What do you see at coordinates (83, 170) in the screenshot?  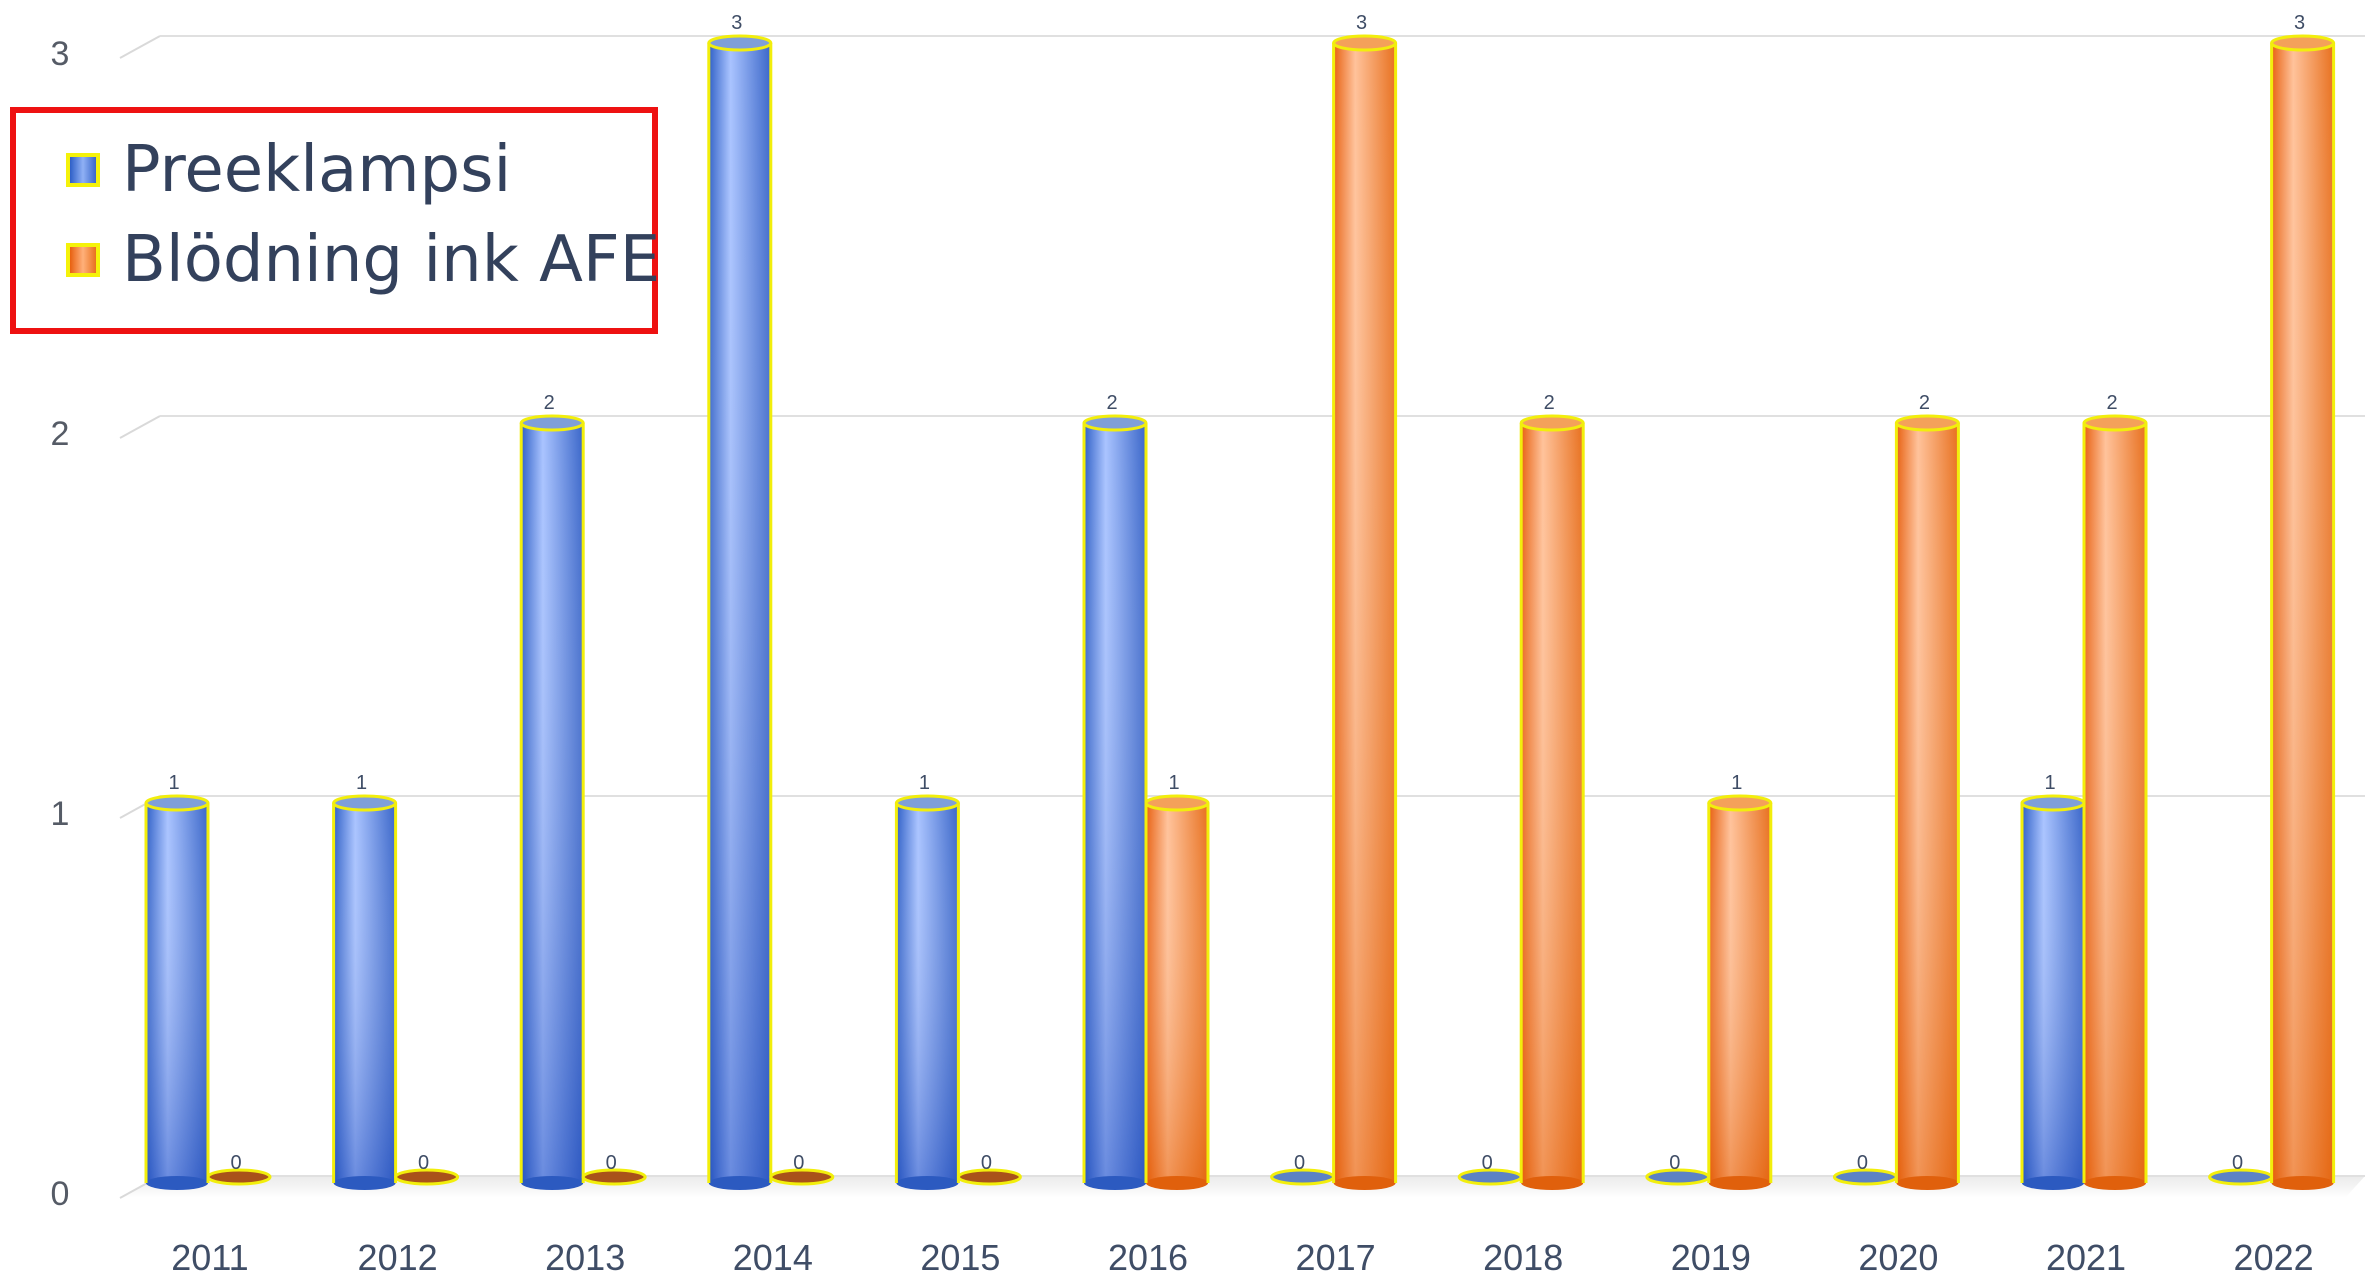 I see `legend-swatch-blue-icon` at bounding box center [83, 170].